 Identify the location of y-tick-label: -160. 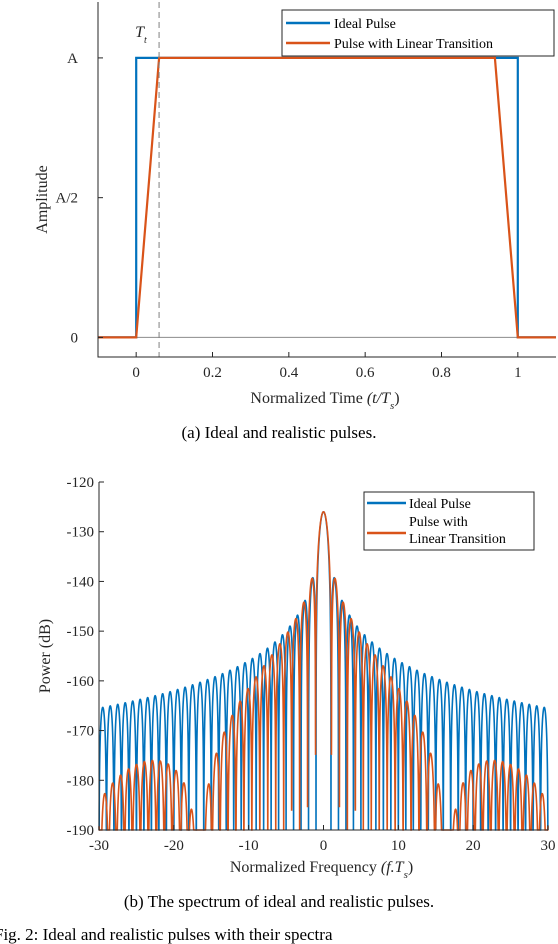
(81, 682).